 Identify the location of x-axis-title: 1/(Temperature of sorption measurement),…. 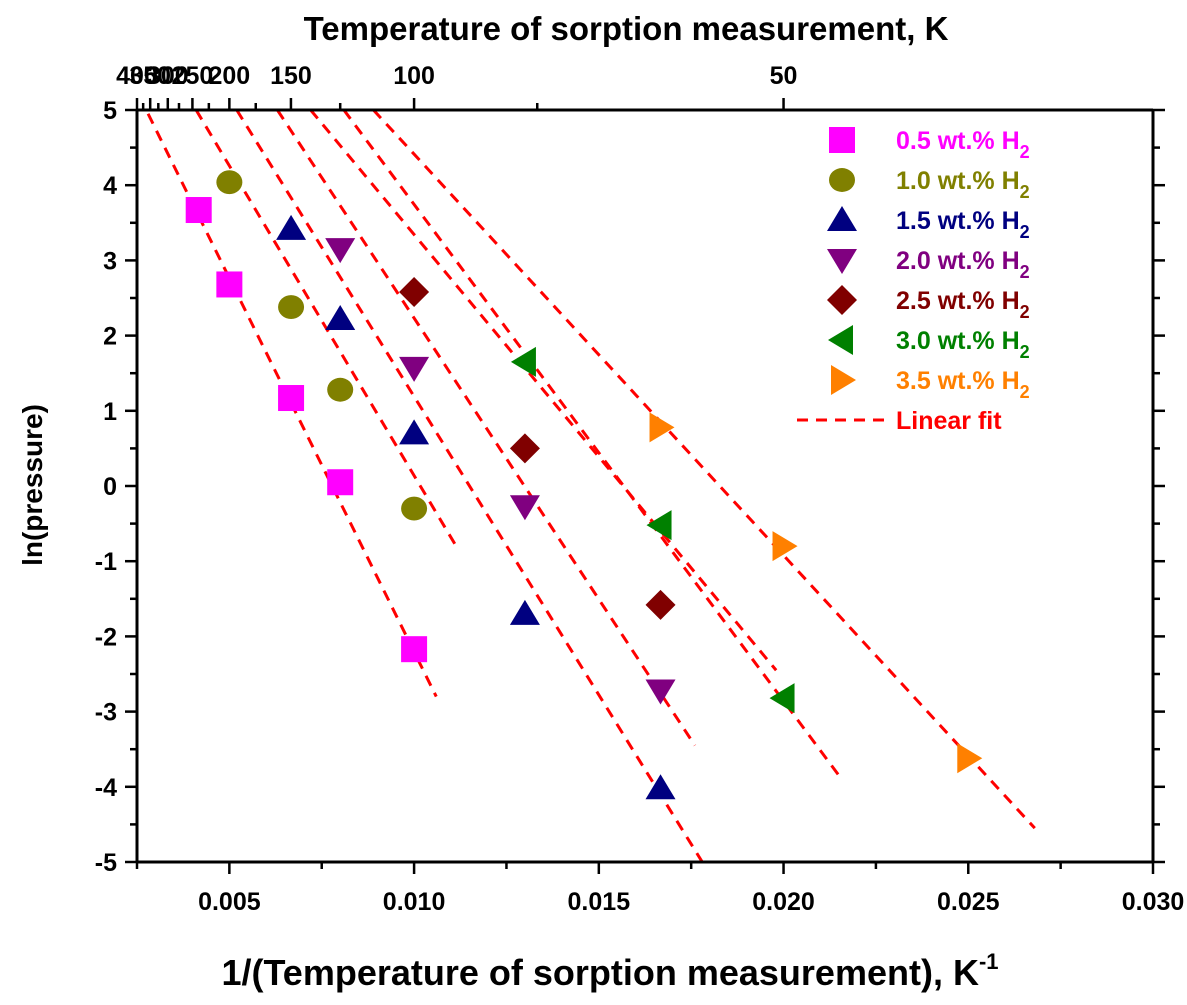
(609, 971).